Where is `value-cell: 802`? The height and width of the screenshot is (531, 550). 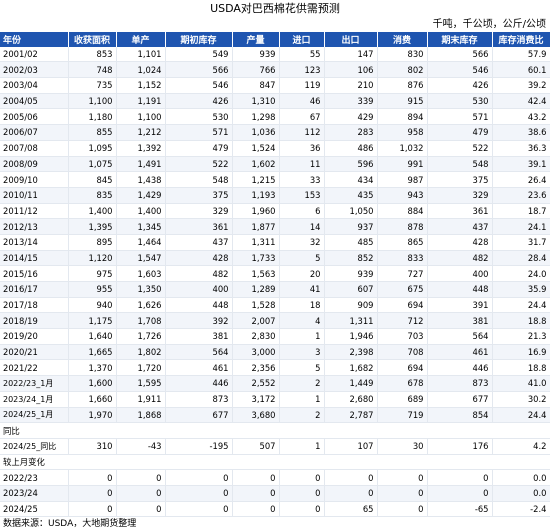
value-cell: 802 is located at coordinates (402, 70).